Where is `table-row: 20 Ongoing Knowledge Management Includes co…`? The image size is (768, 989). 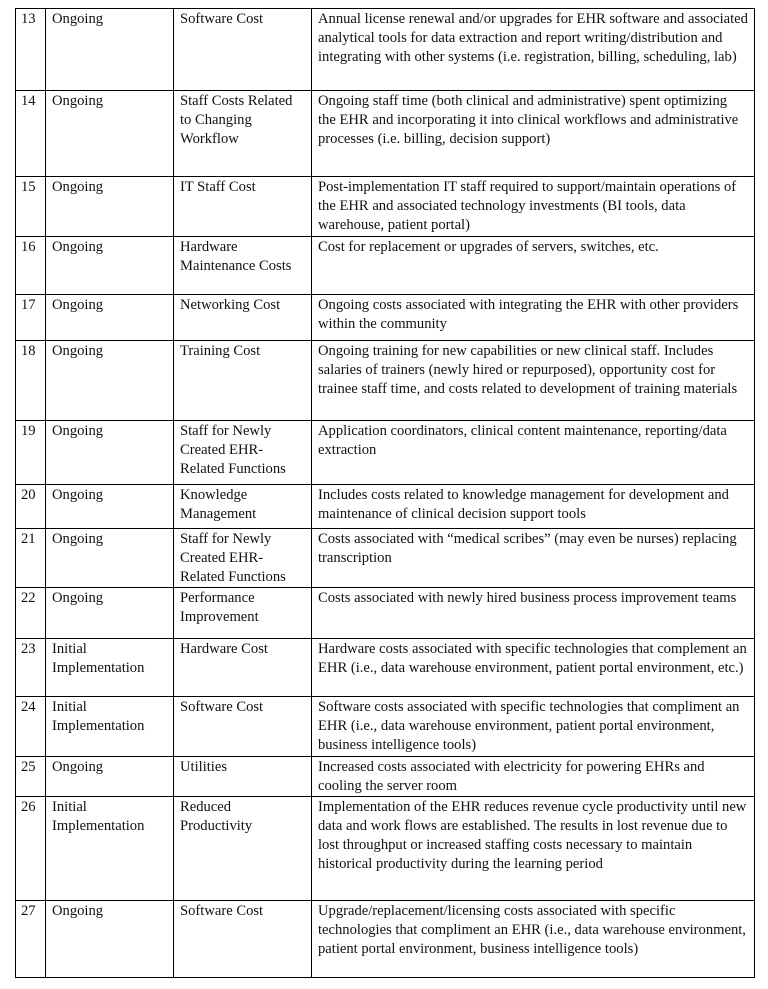 table-row: 20 Ongoing Knowledge Management Includes co… is located at coordinates (385, 506).